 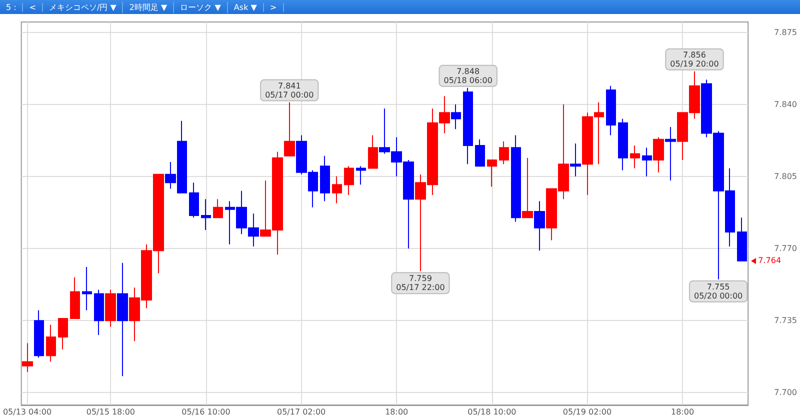 I want to click on text: 7.764, so click(x=770, y=261).